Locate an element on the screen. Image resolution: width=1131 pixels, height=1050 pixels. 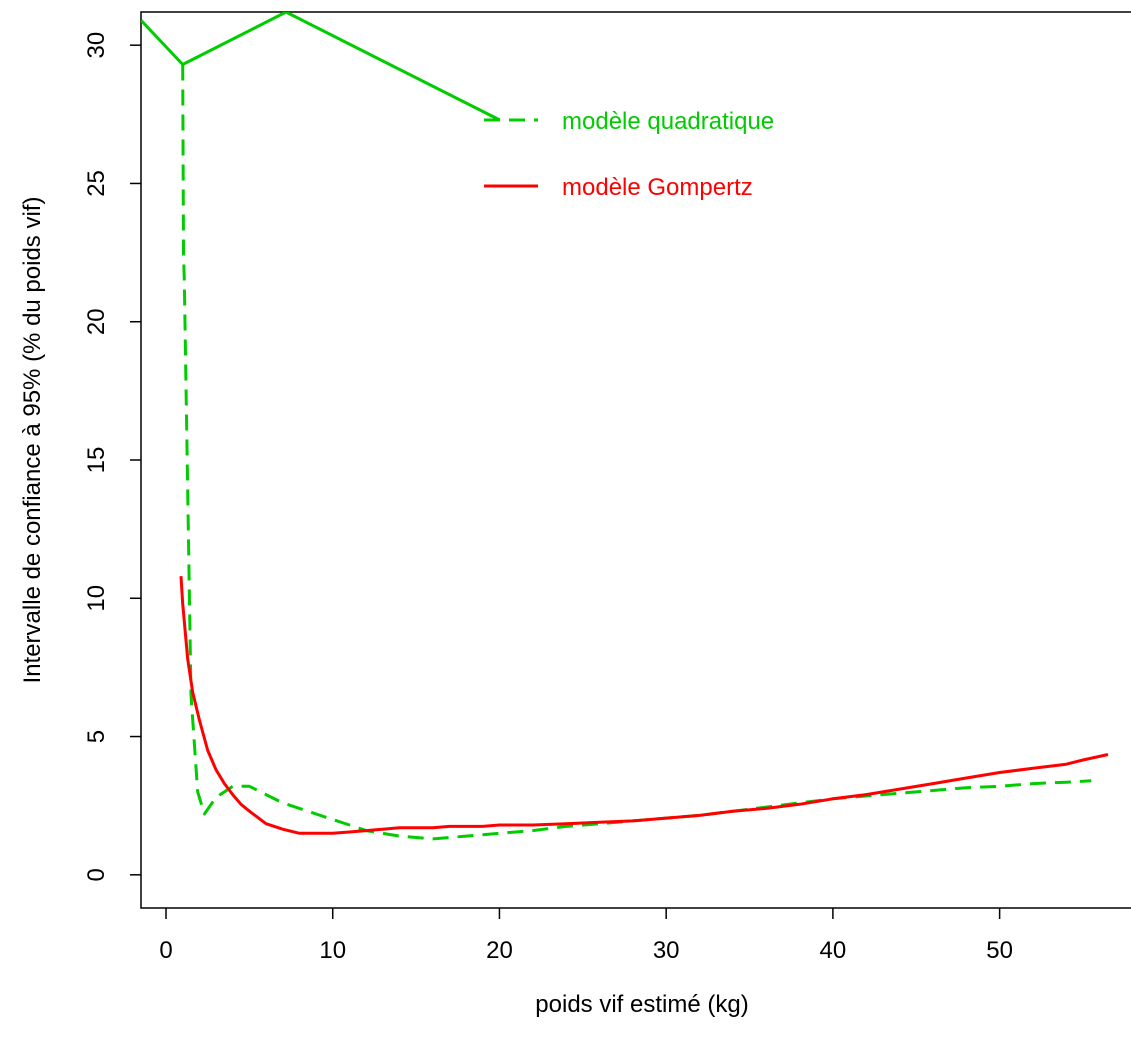
y-tick-label: 15 is located at coordinates (96, 460).